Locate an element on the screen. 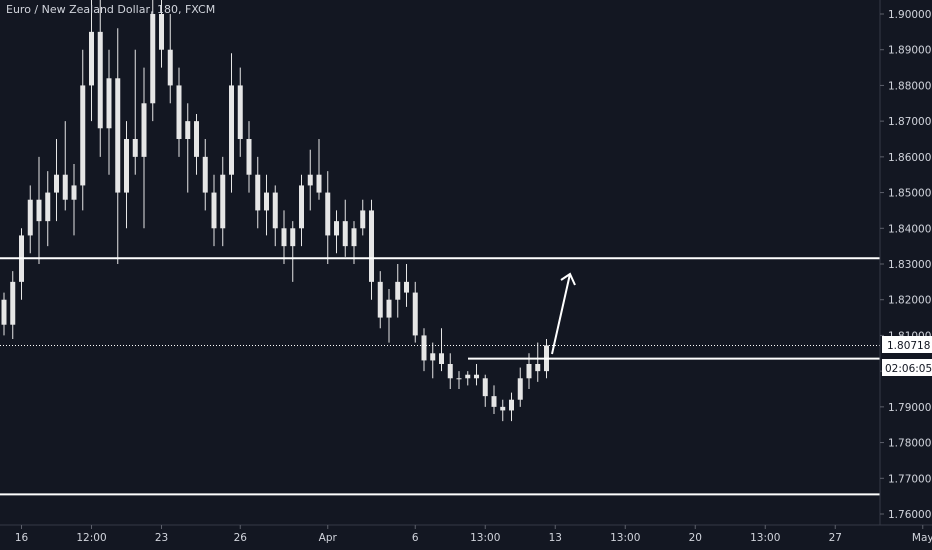 The image size is (932, 550). y-tick-label: 1.76000 is located at coordinates (909, 515).